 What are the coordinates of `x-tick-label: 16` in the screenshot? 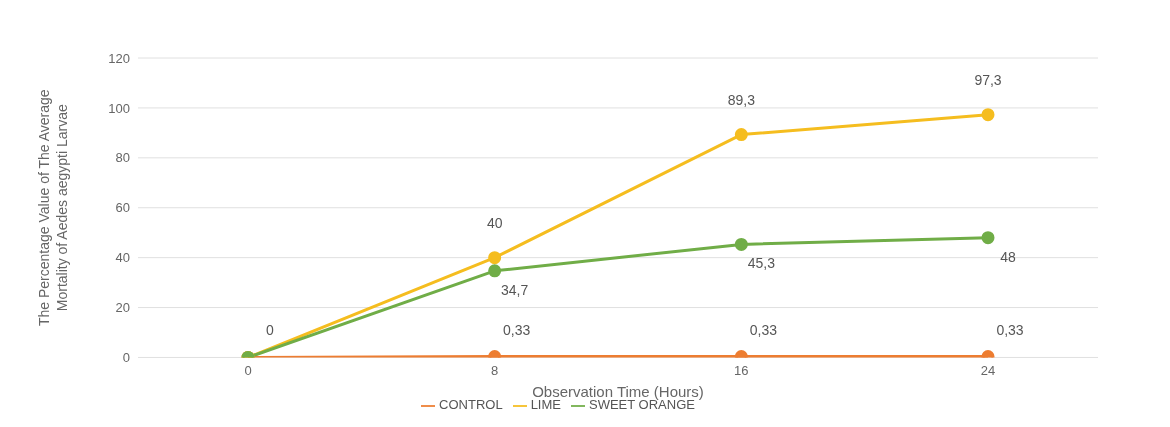 It's located at (741, 370).